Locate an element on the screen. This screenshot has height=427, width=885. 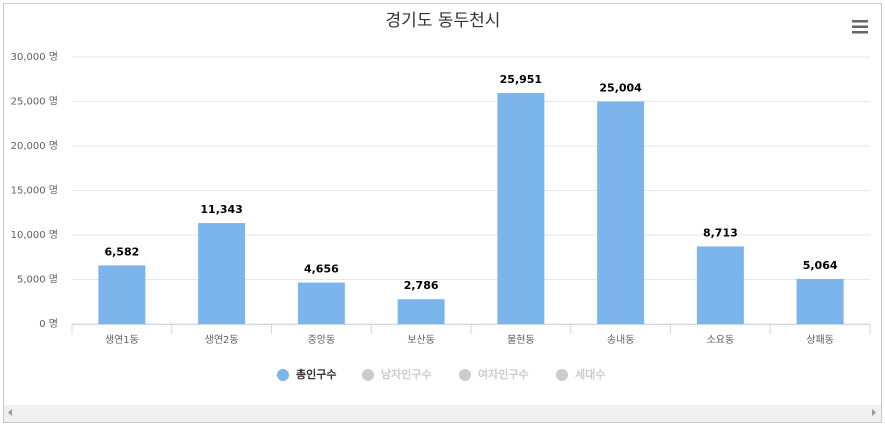
data-label: 25,951 is located at coordinates (521, 79).